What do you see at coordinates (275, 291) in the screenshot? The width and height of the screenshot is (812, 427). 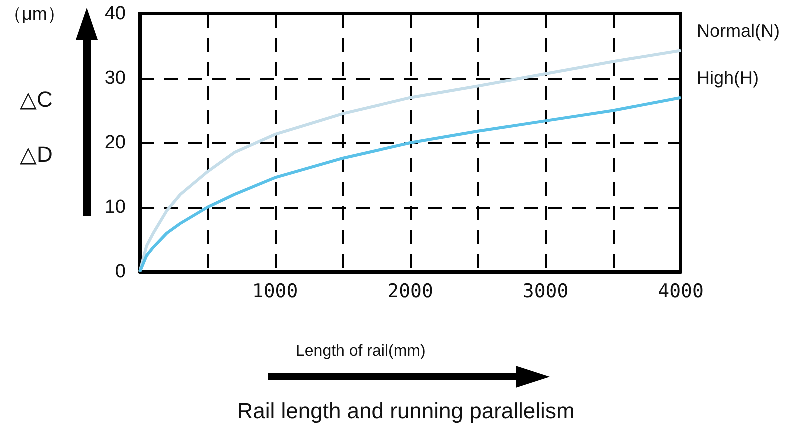 I see `x-tick-label: 1000` at bounding box center [275, 291].